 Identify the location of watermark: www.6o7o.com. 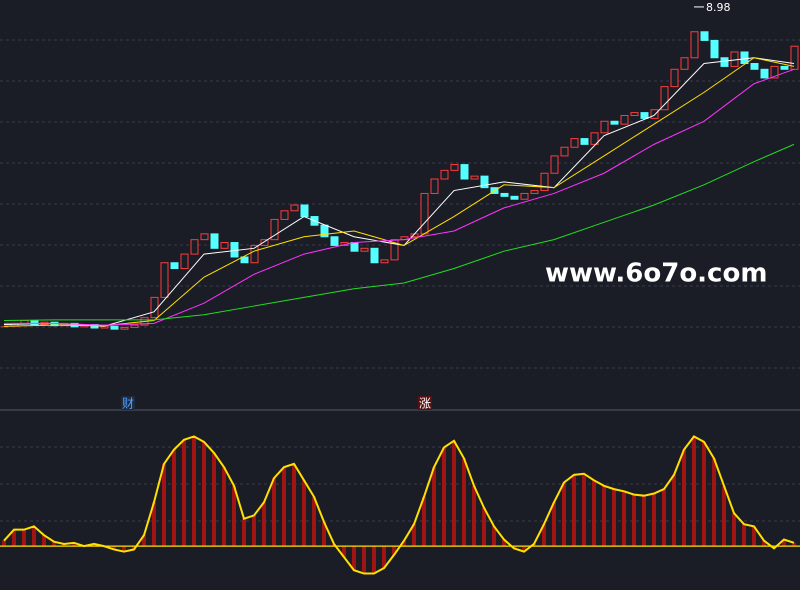
(656, 274).